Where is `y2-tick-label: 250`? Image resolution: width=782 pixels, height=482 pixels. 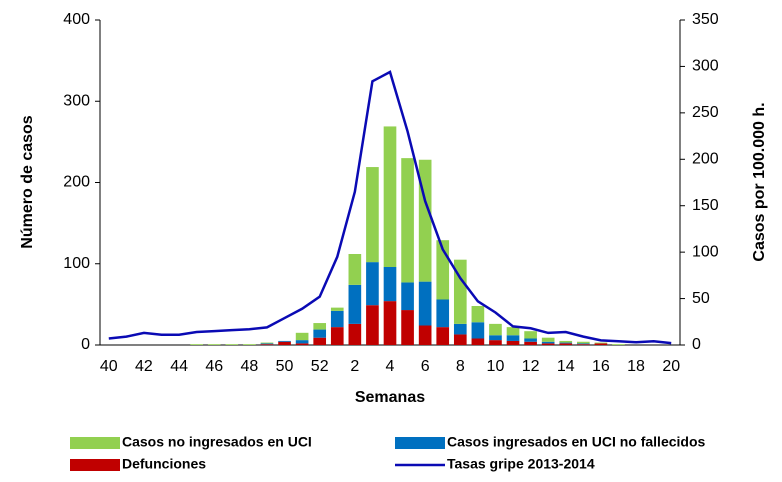 y2-tick-label: 250 is located at coordinates (705, 112).